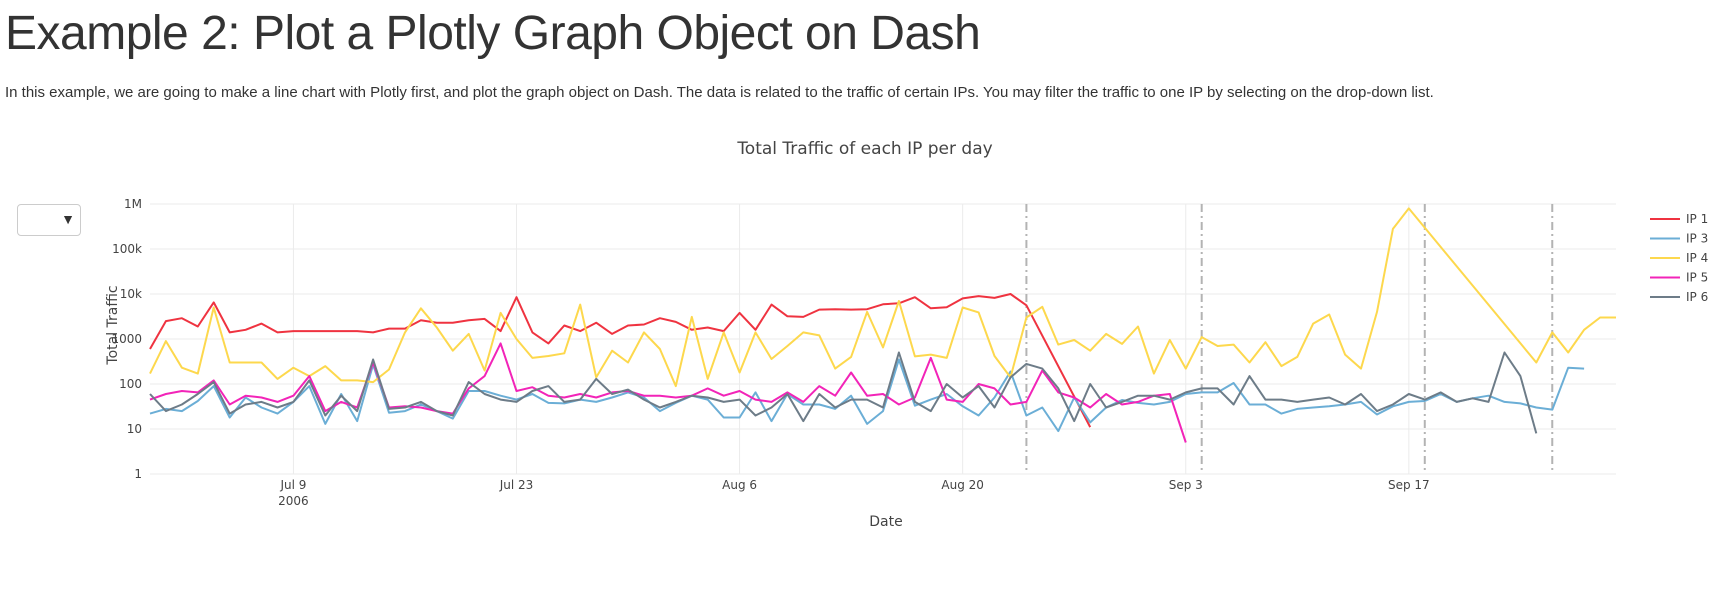 Image resolution: width=1719 pixels, height=604 pixels. What do you see at coordinates (1679, 239) in the screenshot?
I see `legend-item-ip-3: IP 3` at bounding box center [1679, 239].